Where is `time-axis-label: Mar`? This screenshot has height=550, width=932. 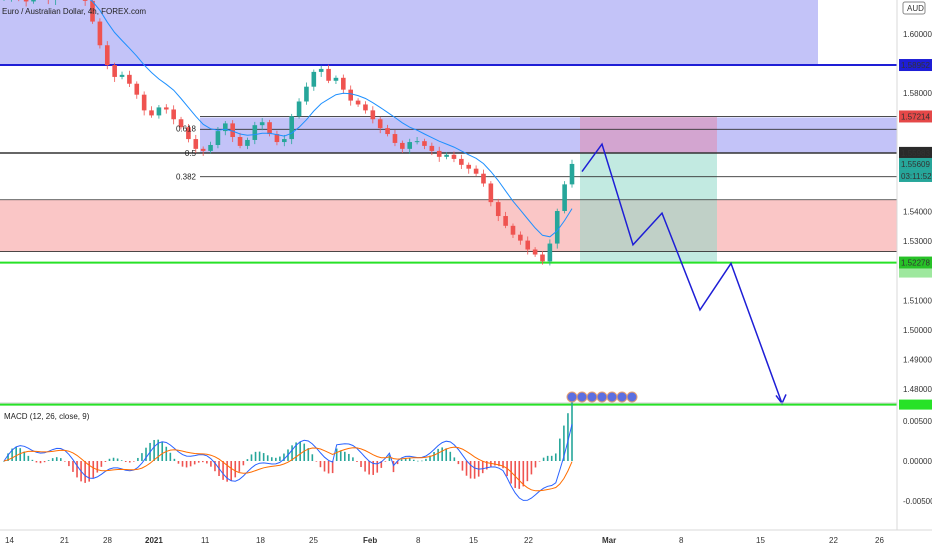 time-axis-label: Mar is located at coordinates (609, 540).